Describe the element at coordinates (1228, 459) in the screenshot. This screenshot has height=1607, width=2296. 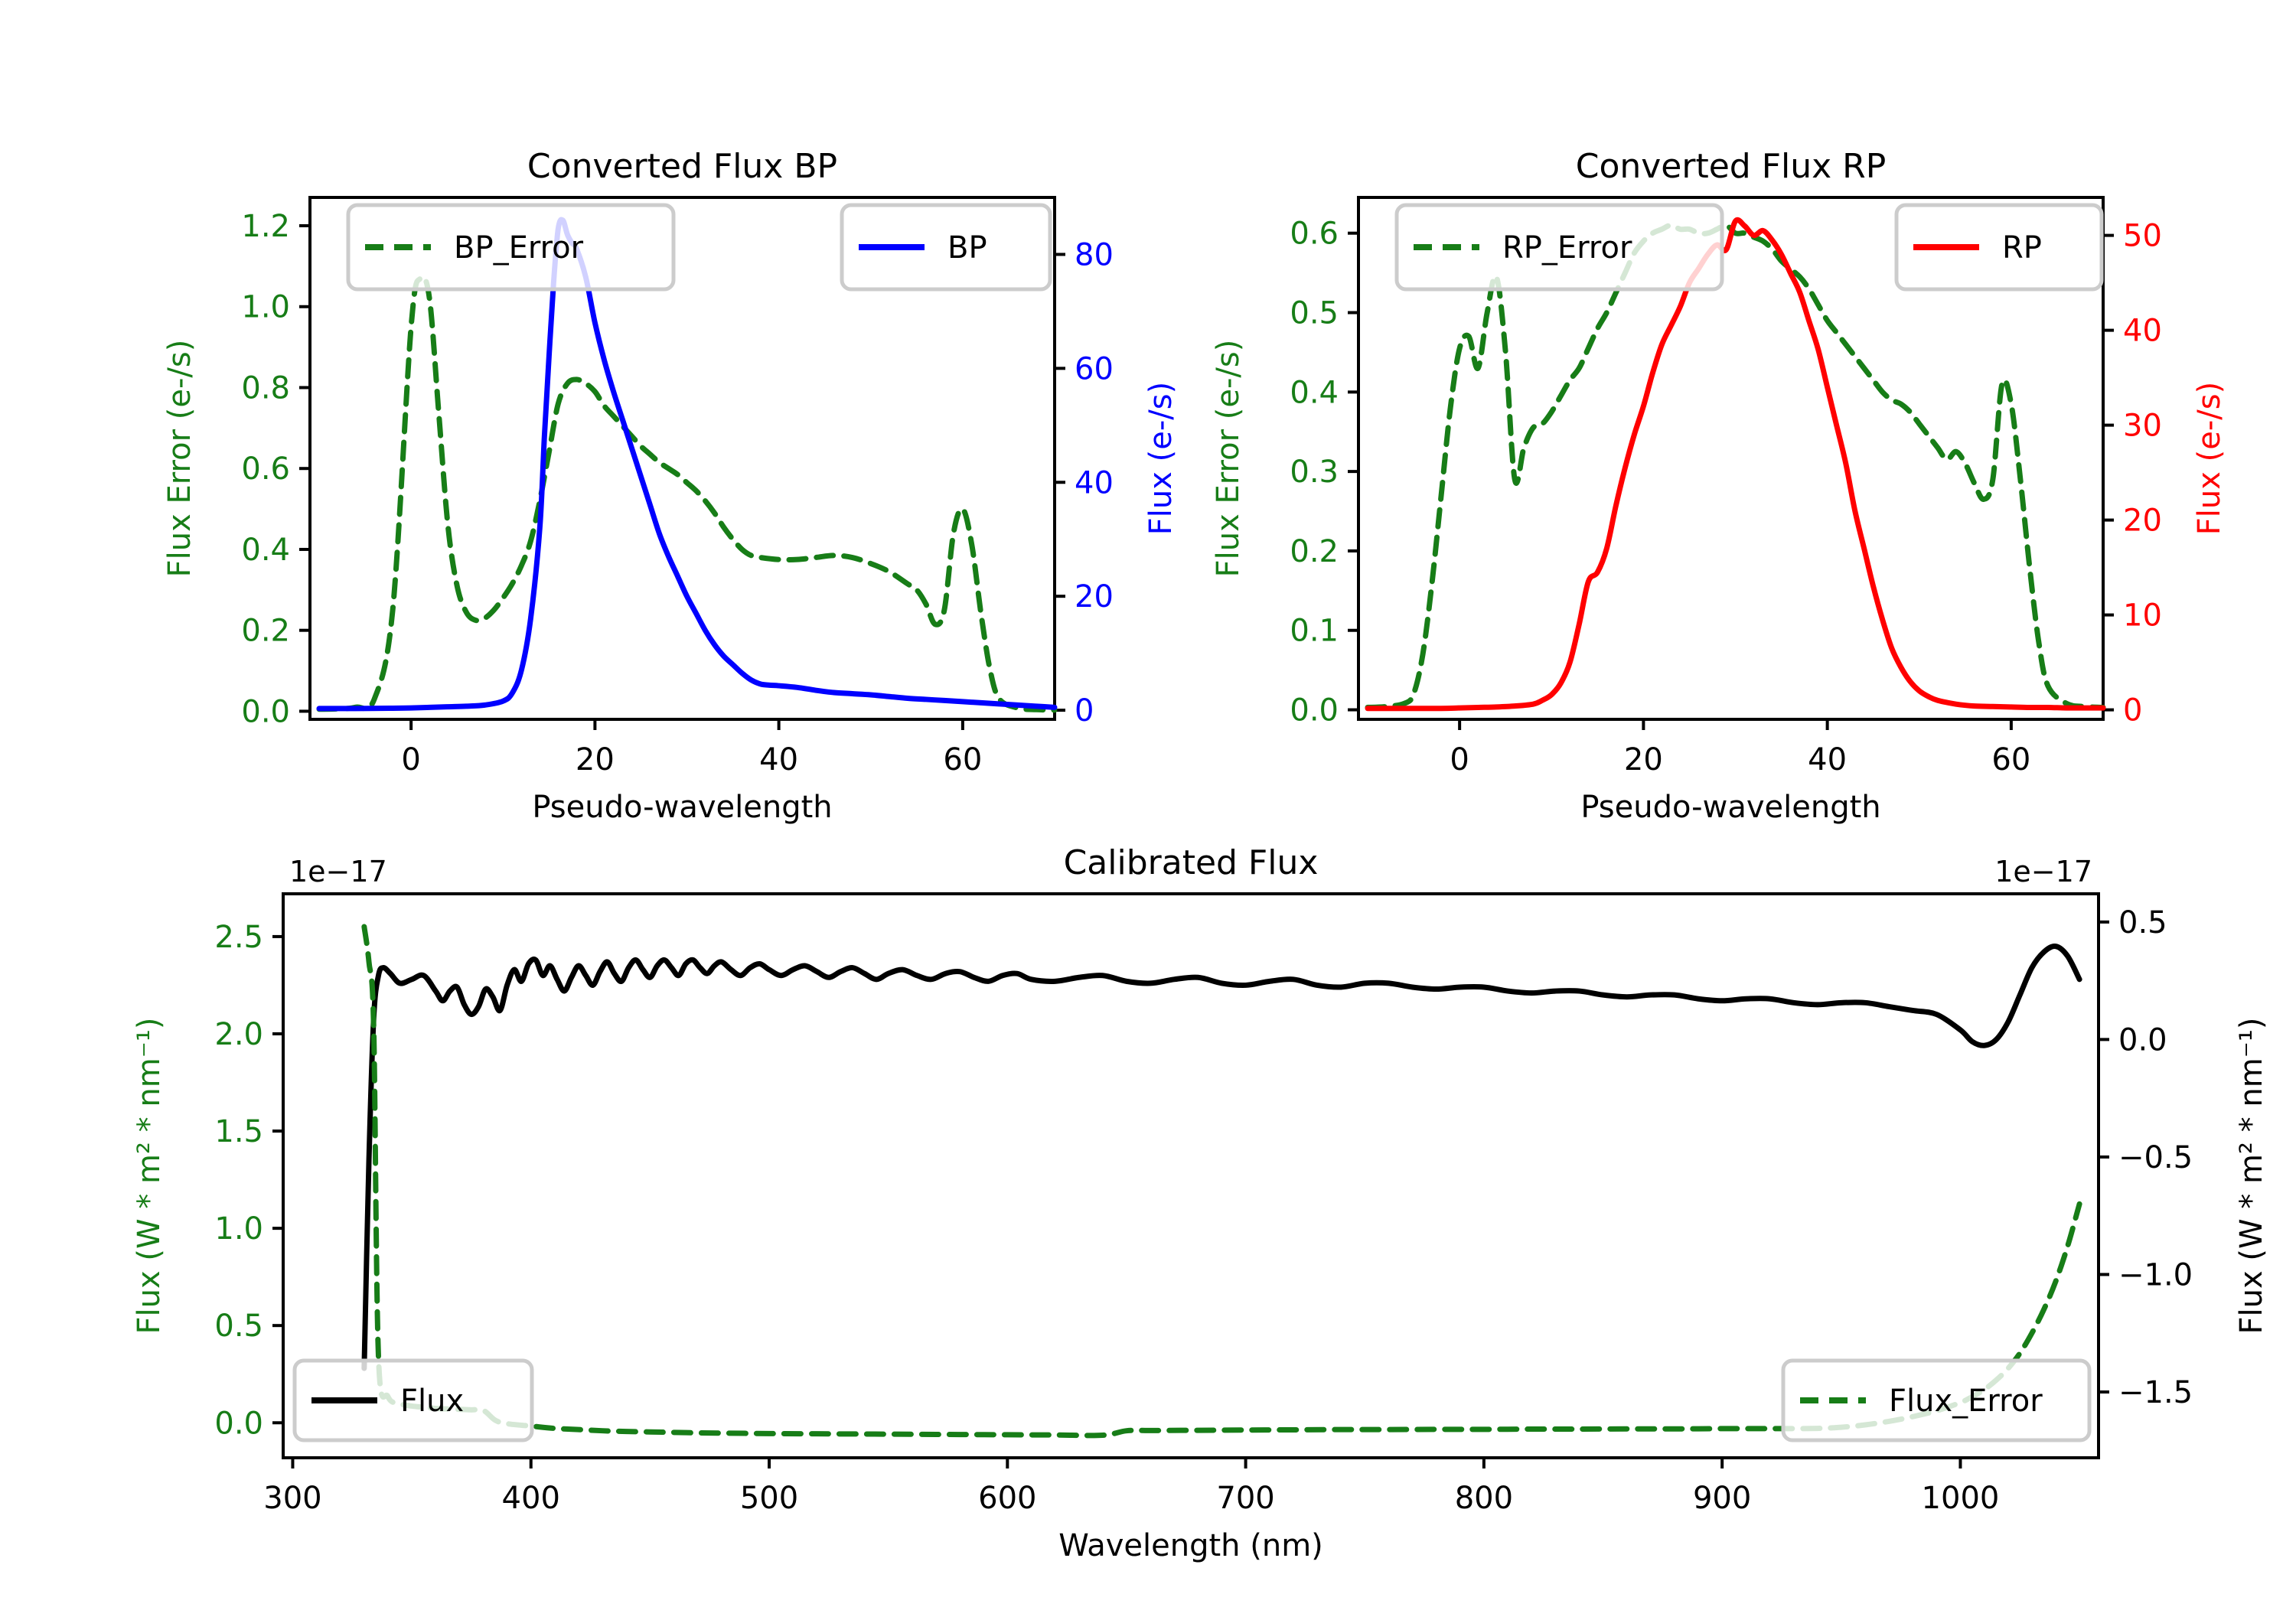
I see `y-axis-label-left-rp: Flux Error (e-/s)` at that location.